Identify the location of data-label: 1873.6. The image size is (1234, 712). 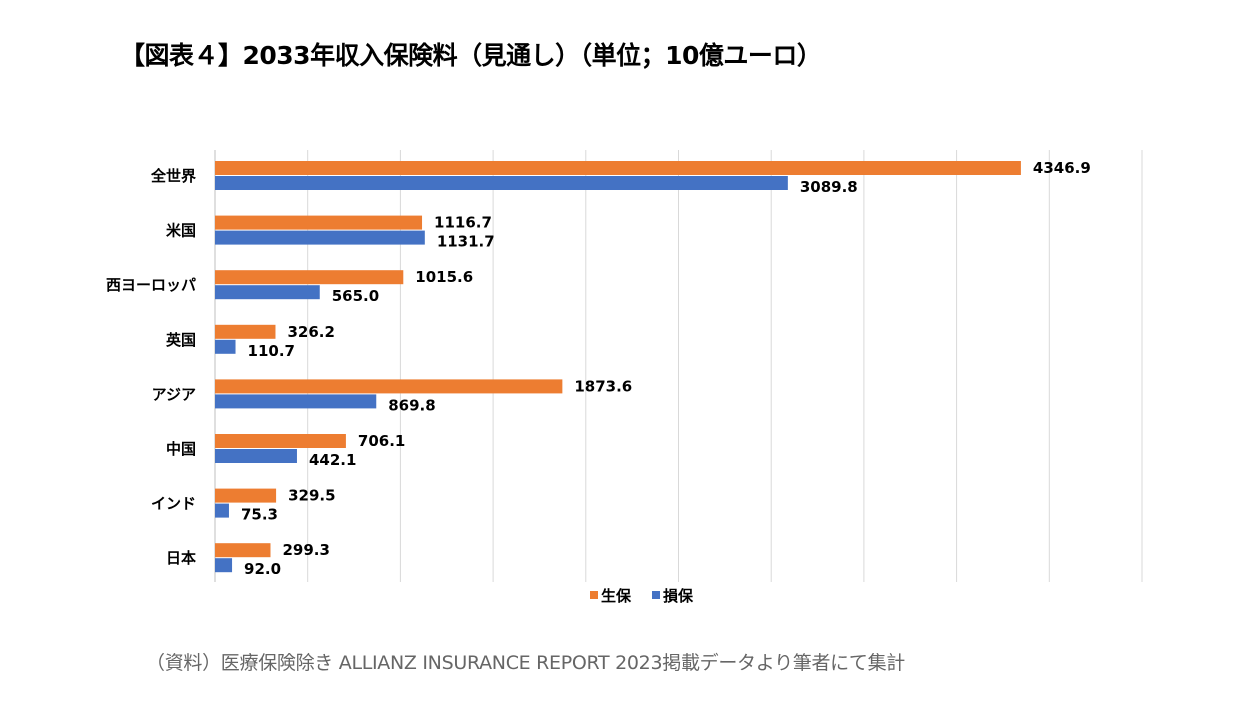
(603, 386).